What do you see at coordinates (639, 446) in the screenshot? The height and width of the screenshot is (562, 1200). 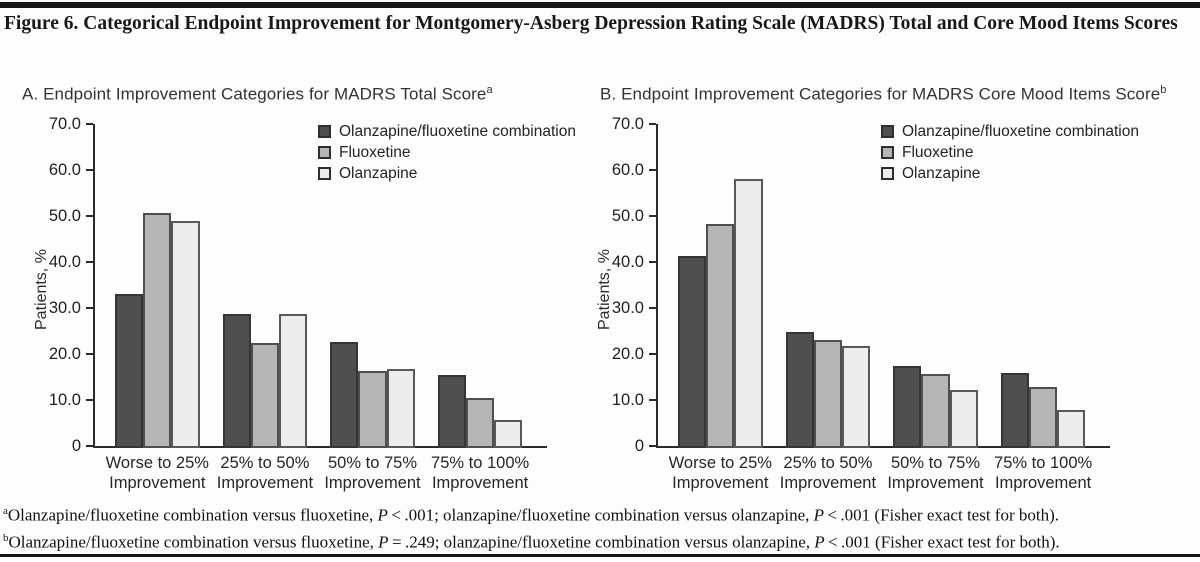 I see `chart-b-y-tick-label: 0` at bounding box center [639, 446].